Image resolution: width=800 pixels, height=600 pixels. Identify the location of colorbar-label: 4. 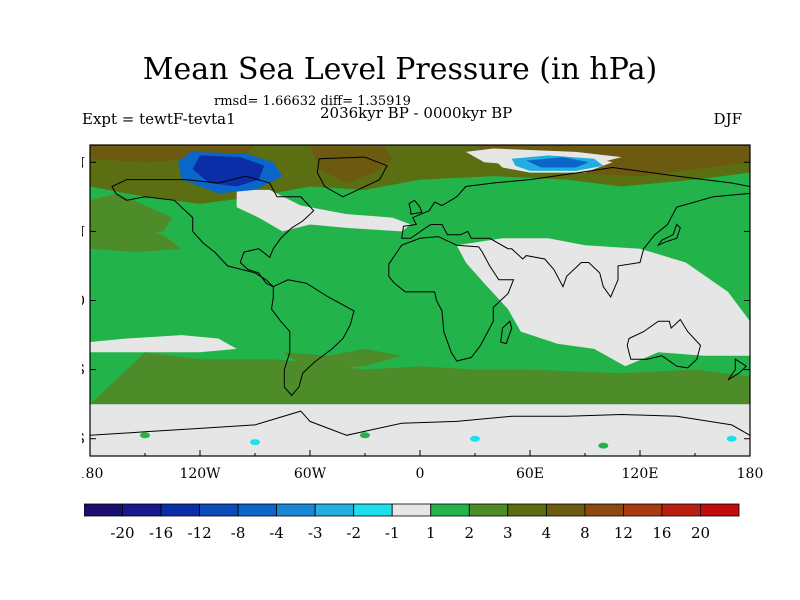
(547, 533).